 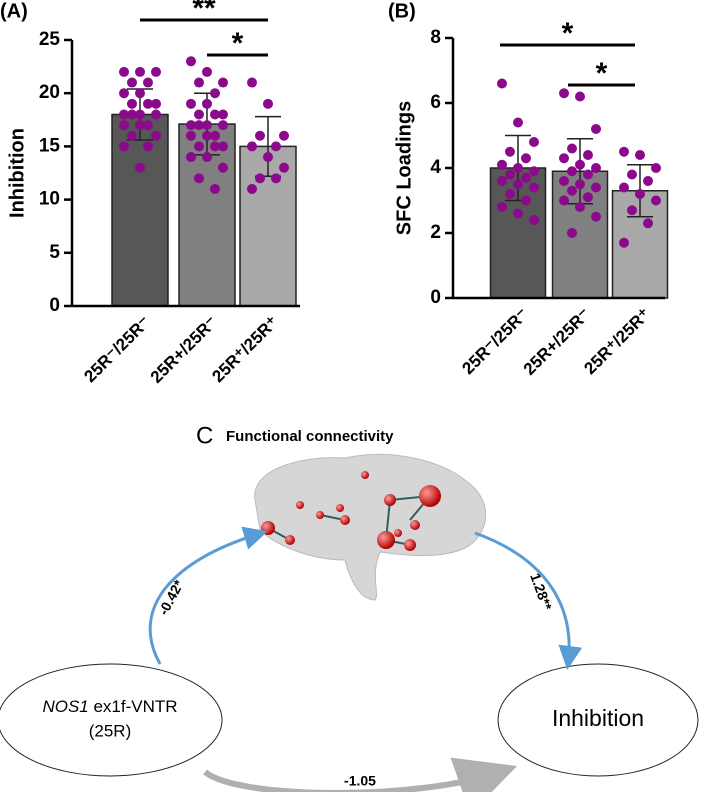 I want to click on x-tick-label: 25R⁺/25R⁺, so click(x=245, y=350).